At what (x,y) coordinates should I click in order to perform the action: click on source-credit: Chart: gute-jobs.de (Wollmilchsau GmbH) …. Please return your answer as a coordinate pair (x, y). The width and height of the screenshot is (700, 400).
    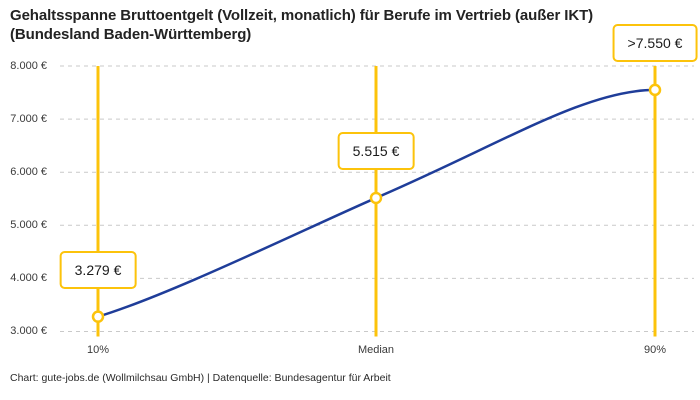
    Looking at the image, I should click on (200, 378).